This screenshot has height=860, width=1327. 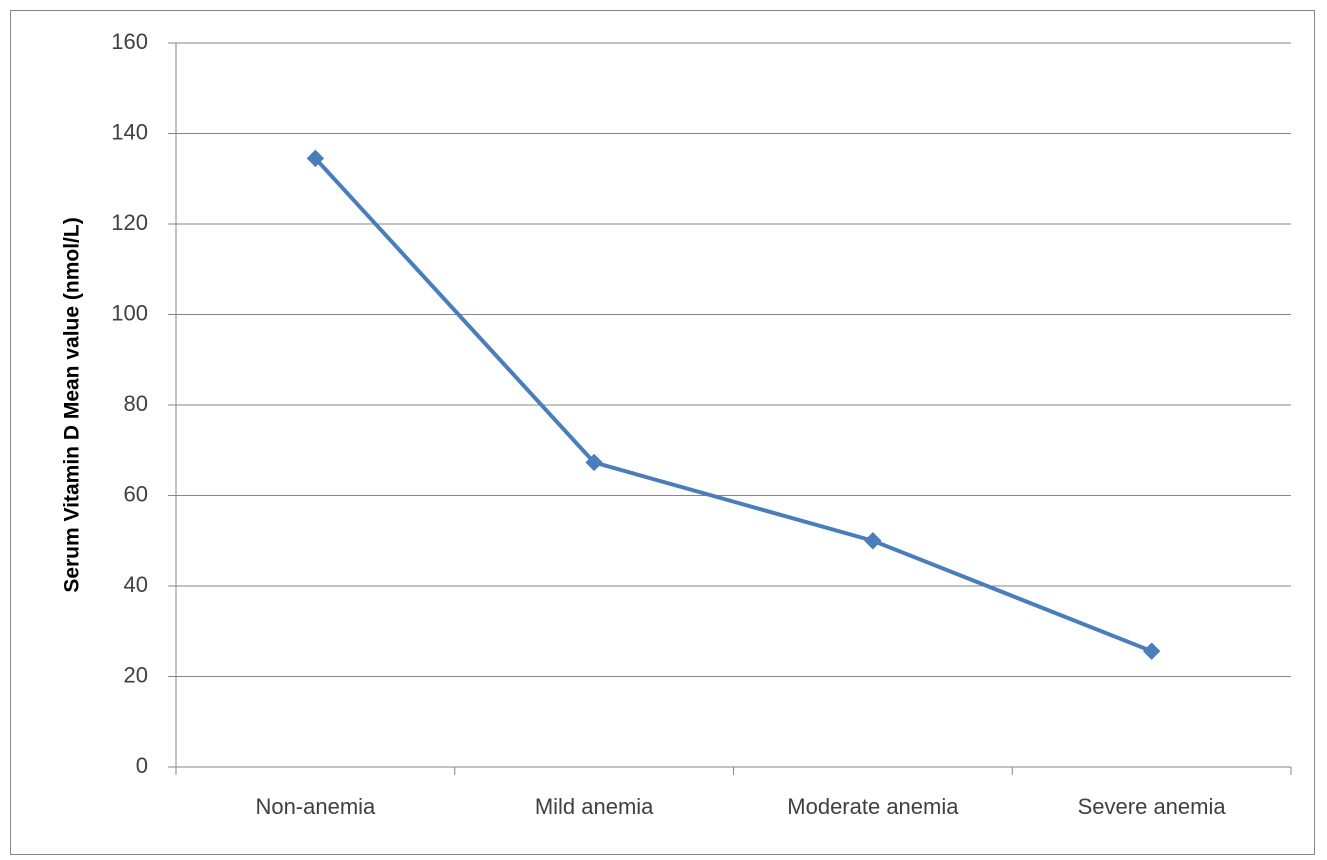 I want to click on x-tick-label: Mild anemia, so click(x=594, y=806).